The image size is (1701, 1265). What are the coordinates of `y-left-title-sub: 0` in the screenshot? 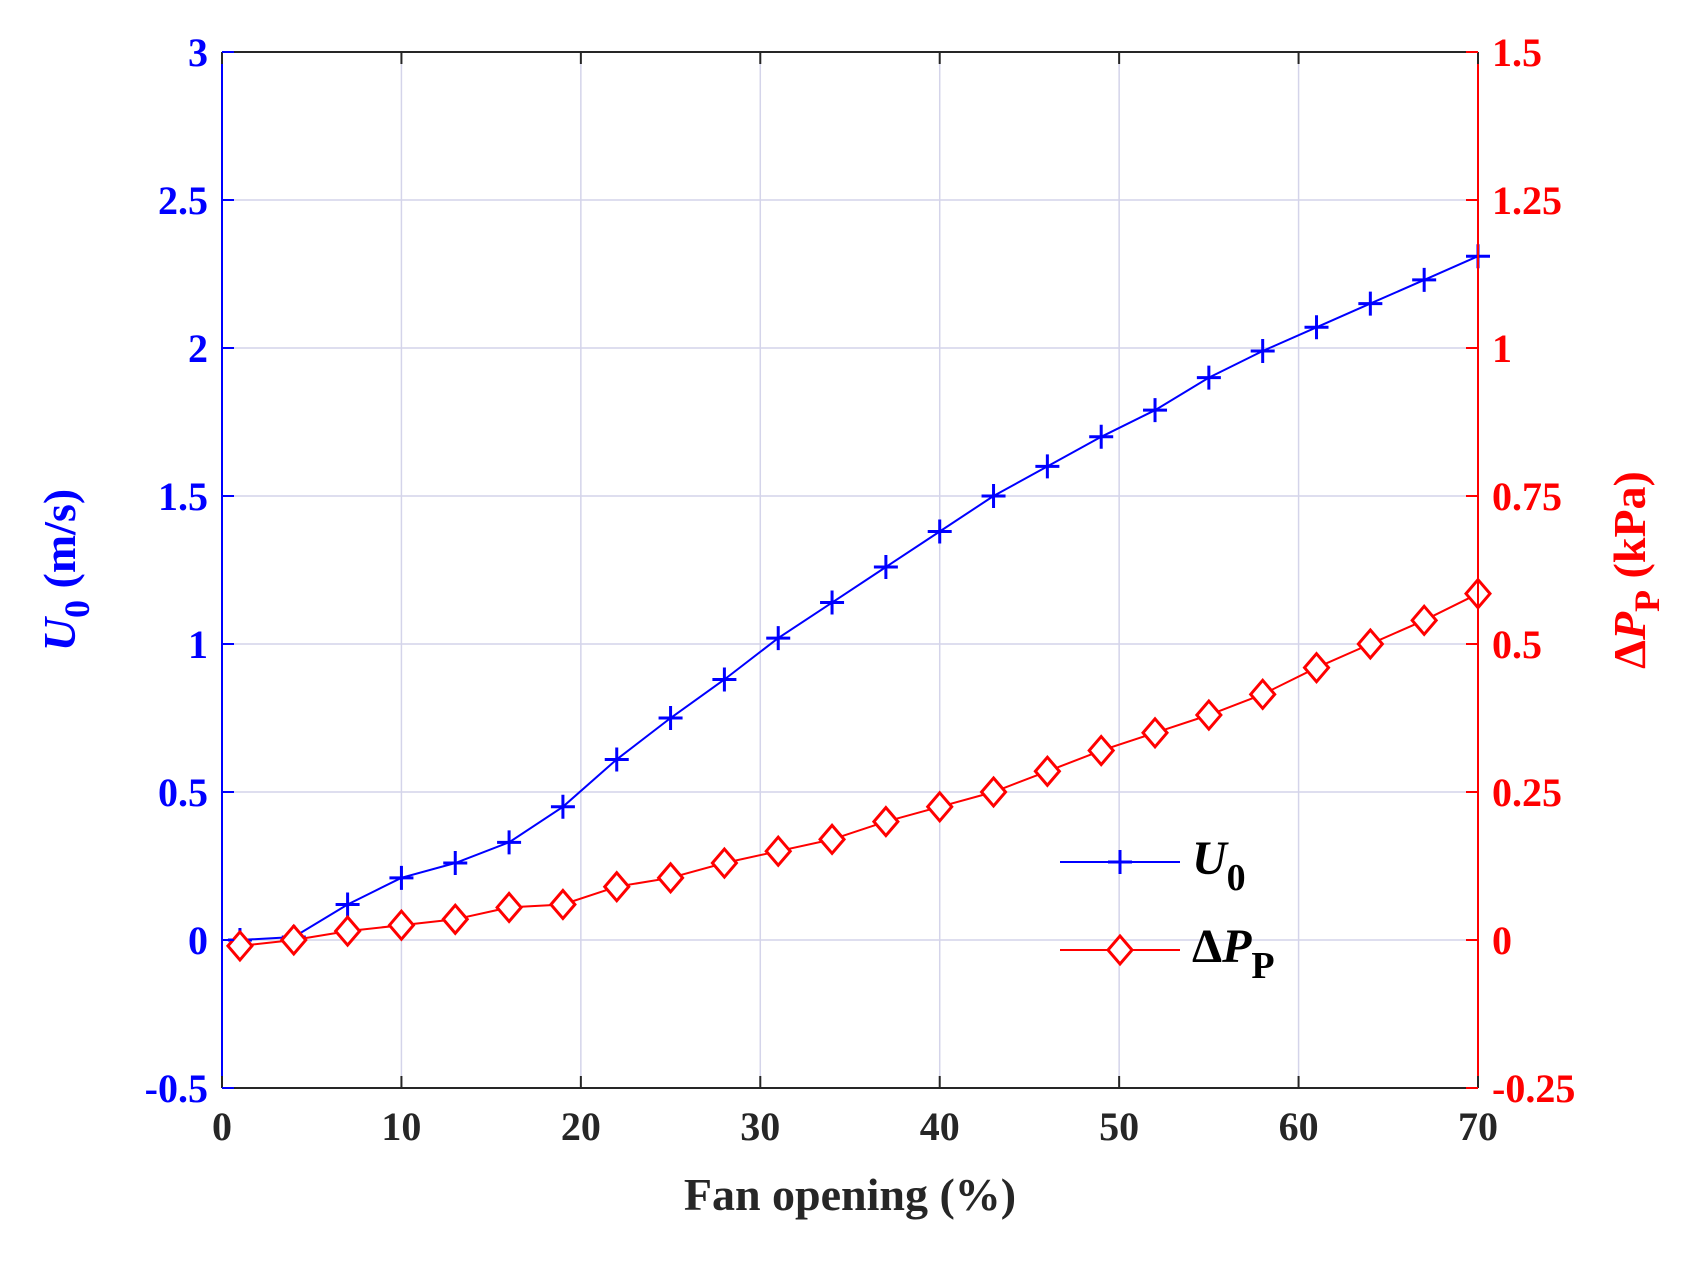 It's located at (77, 609).